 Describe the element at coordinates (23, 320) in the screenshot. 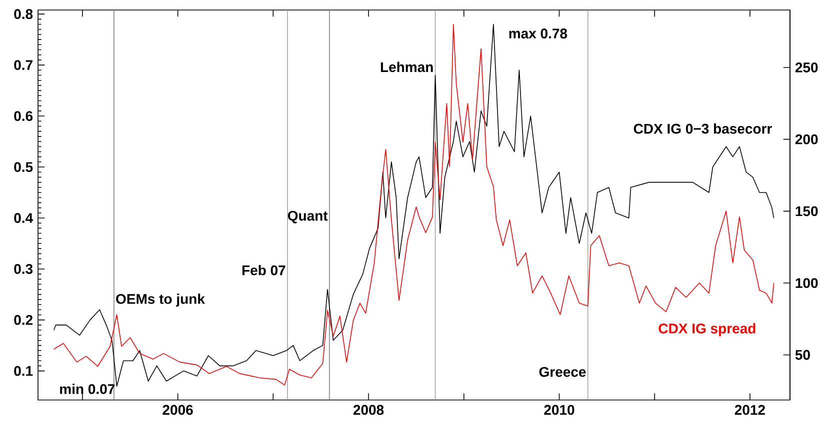

I see `y-tick-label: 0.2` at that location.